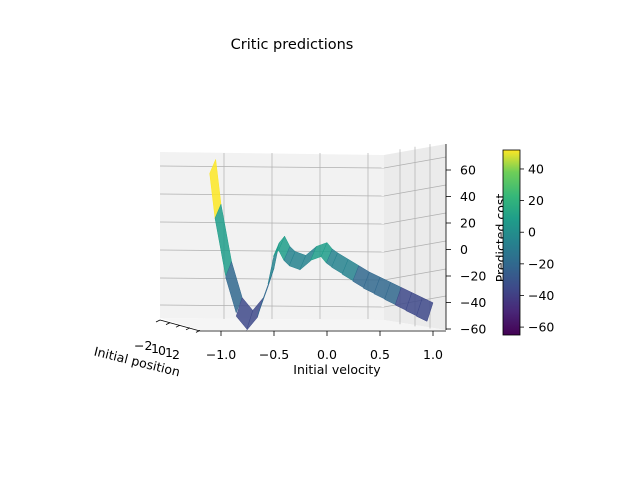 The image size is (640, 484). Describe the element at coordinates (536, 168) in the screenshot. I see `colorbar-tick-label: 40` at that location.